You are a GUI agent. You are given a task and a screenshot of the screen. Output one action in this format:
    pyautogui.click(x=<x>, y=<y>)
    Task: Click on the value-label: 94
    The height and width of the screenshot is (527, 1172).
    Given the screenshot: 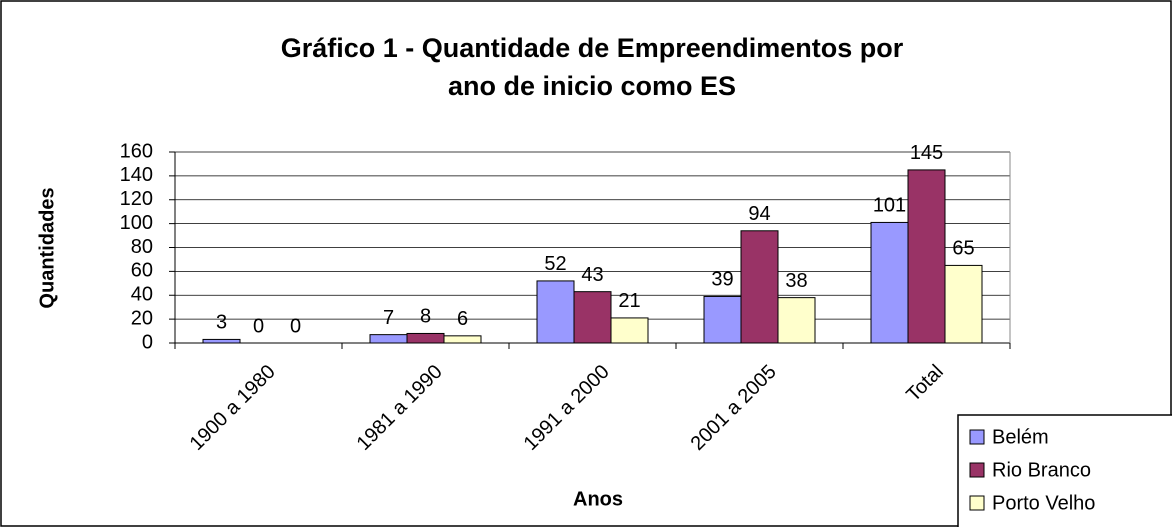 What is the action you would take?
    pyautogui.click(x=759, y=214)
    